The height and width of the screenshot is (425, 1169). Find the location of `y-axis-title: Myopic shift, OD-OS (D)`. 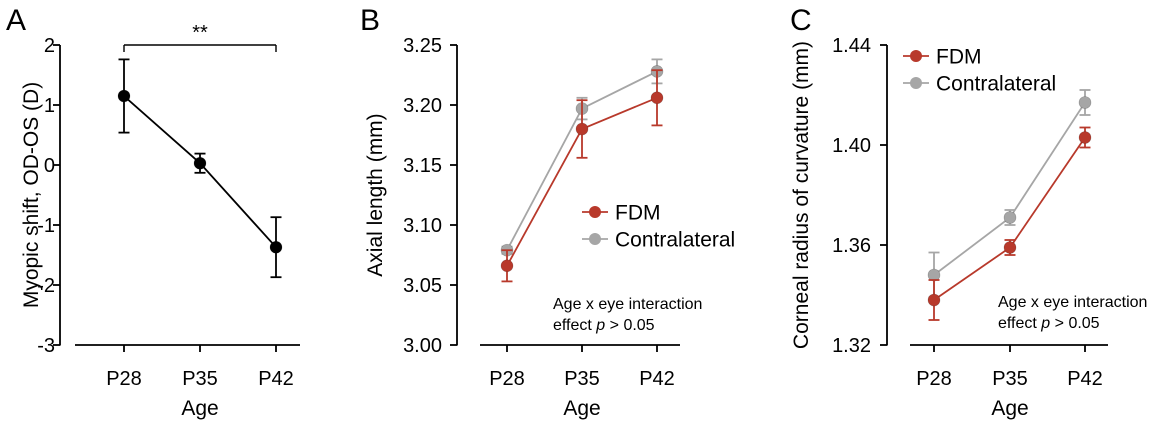

y-axis-title: Myopic shift, OD-OS (D) is located at coordinates (31, 195).